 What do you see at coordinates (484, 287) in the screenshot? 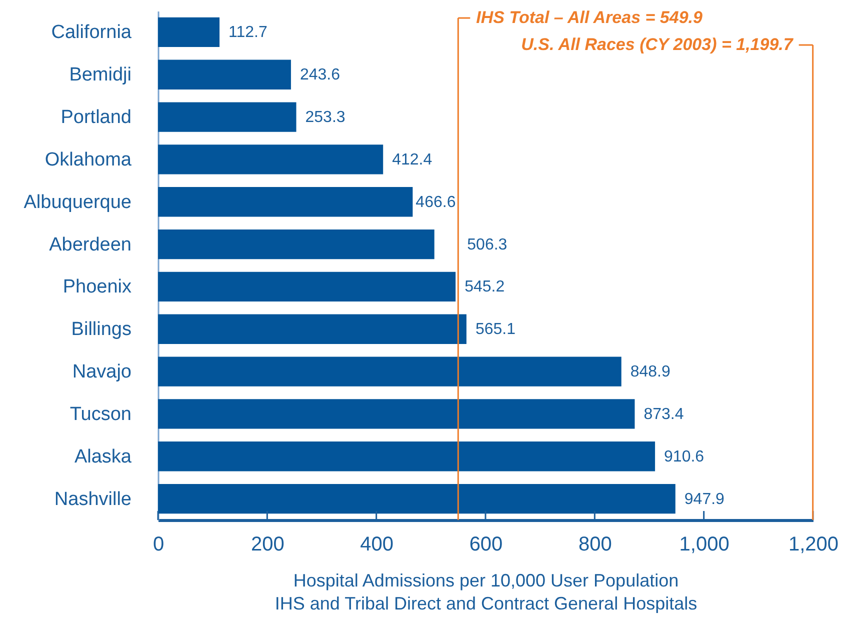
I see `data-label: 545.2` at bounding box center [484, 287].